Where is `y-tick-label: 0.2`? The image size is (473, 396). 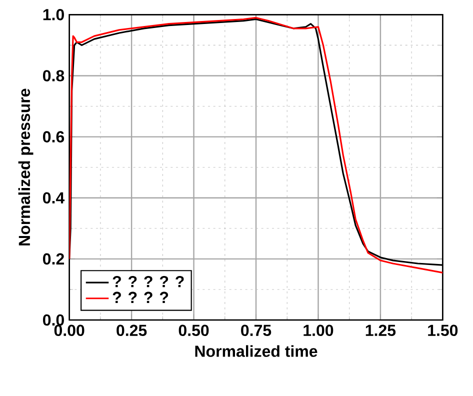 y-tick-label: 0.2 is located at coordinates (53, 259).